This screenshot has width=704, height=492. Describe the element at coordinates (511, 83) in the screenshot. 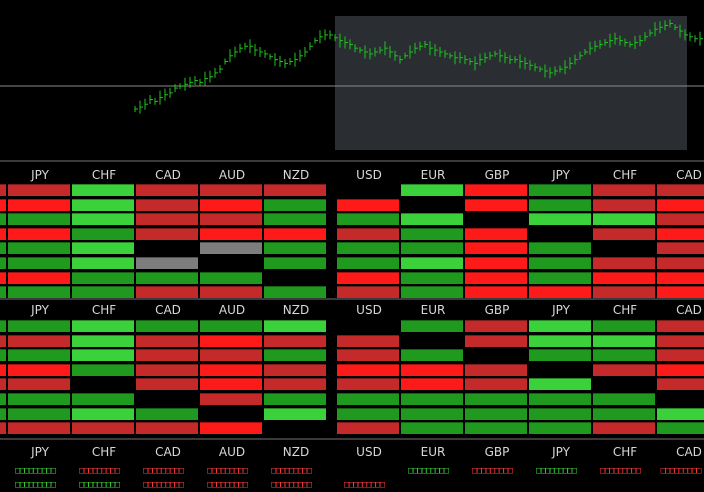

I see `selection-box` at that location.